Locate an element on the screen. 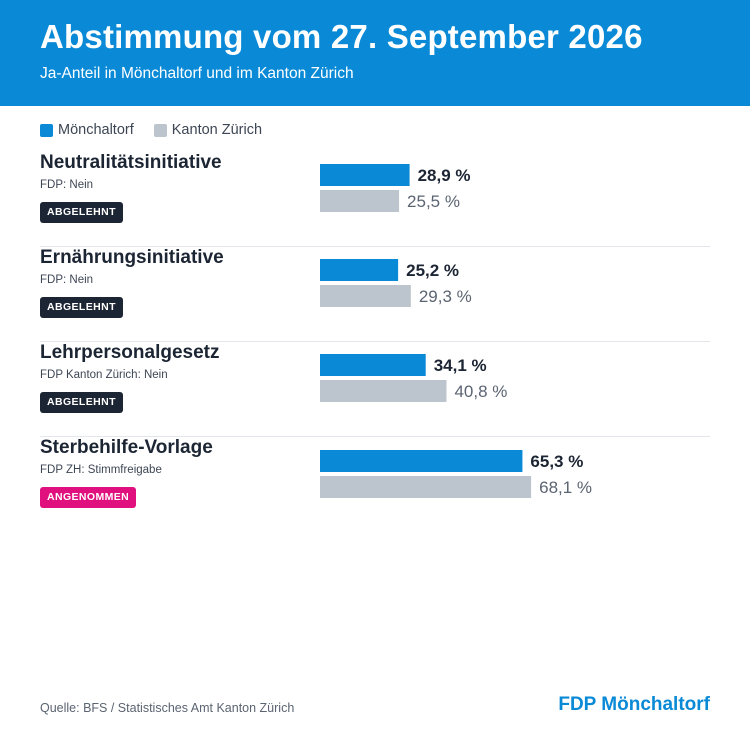  vote-title: Neutralitätsinitiative is located at coordinates (131, 162).